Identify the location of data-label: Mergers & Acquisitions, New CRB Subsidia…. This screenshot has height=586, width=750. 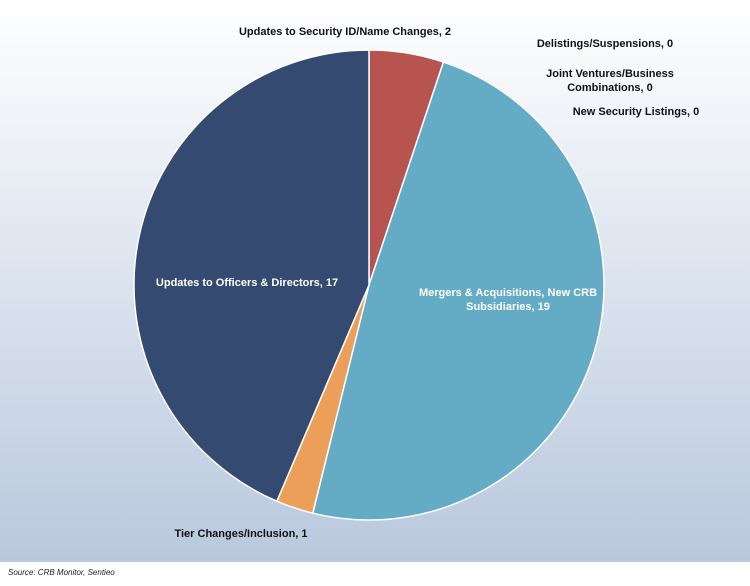
(508, 300).